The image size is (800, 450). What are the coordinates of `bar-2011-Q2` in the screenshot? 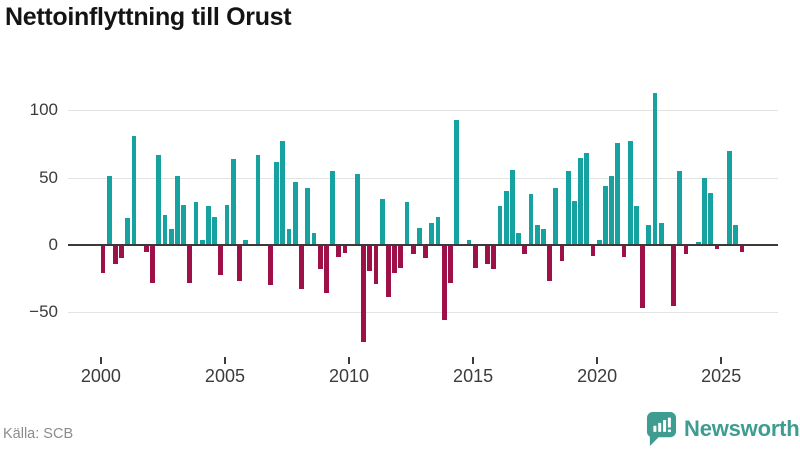 It's located at (382, 222).